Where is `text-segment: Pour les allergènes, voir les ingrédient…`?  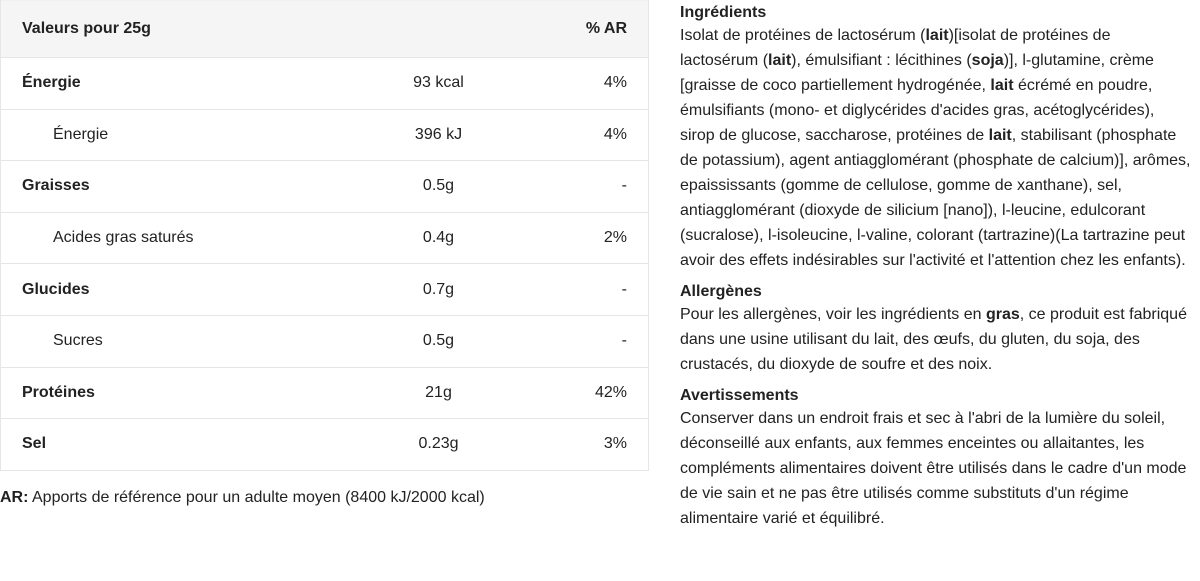 text-segment: Pour les allergènes, voir les ingrédient… is located at coordinates (833, 314).